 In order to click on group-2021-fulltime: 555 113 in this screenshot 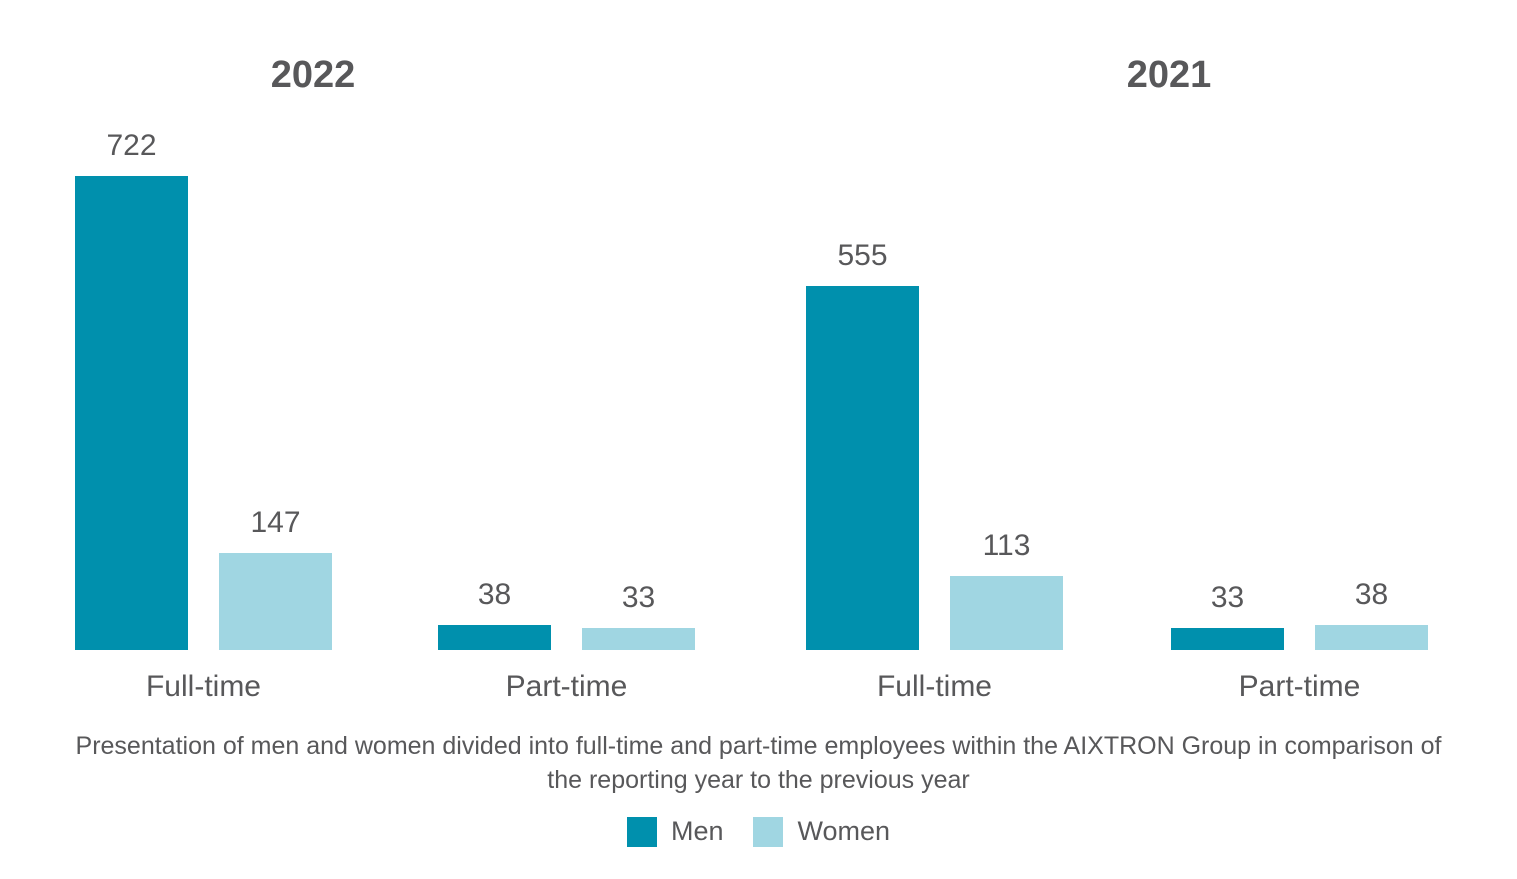, I will do `click(934, 445)`.